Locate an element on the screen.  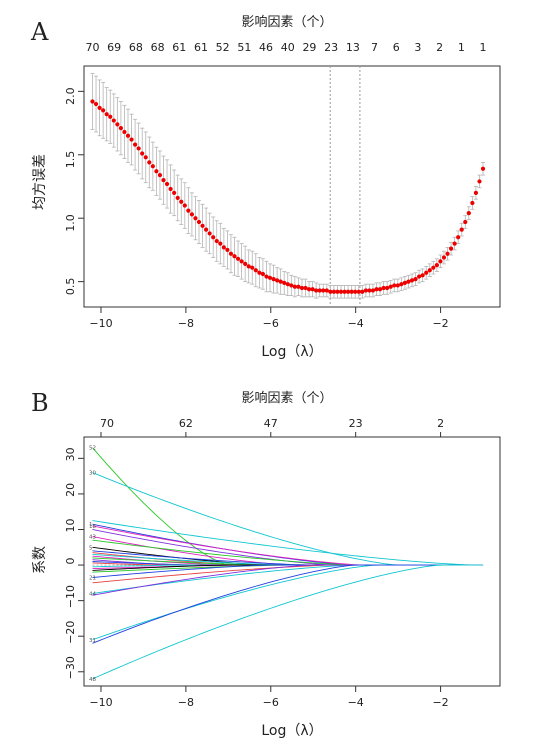
panel-b-x-tick-label: −8 is located at coordinates (186, 702).